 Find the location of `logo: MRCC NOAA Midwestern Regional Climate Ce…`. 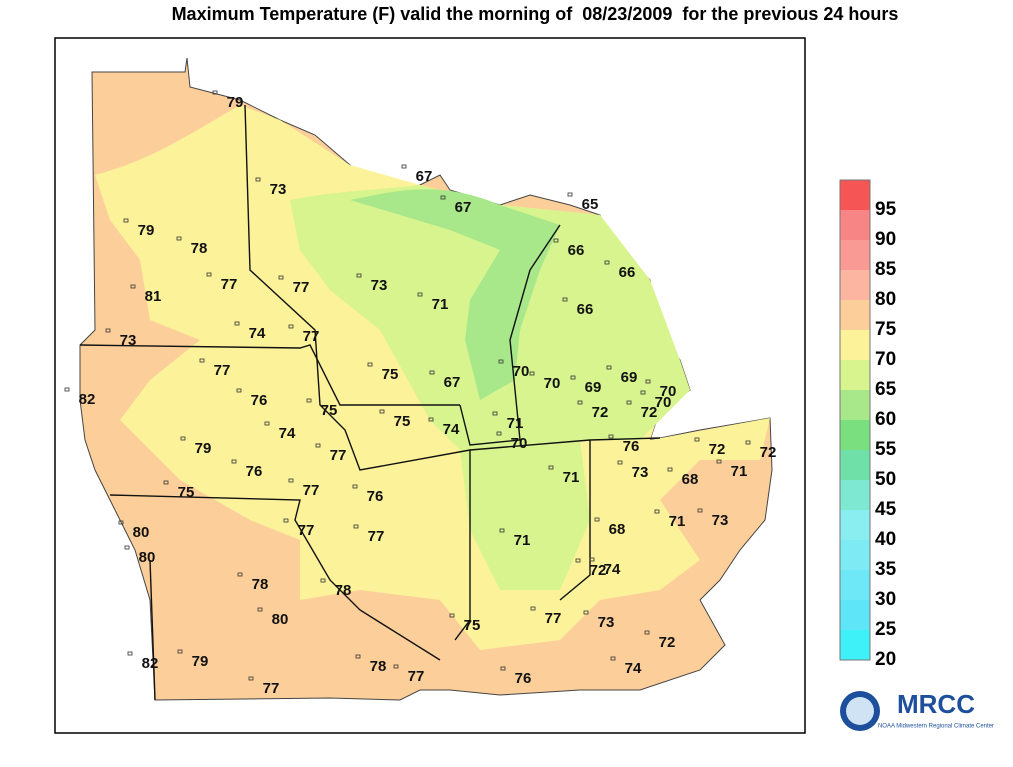

logo: MRCC NOAA Midwestern Regional Climate Ce… is located at coordinates (917, 710).